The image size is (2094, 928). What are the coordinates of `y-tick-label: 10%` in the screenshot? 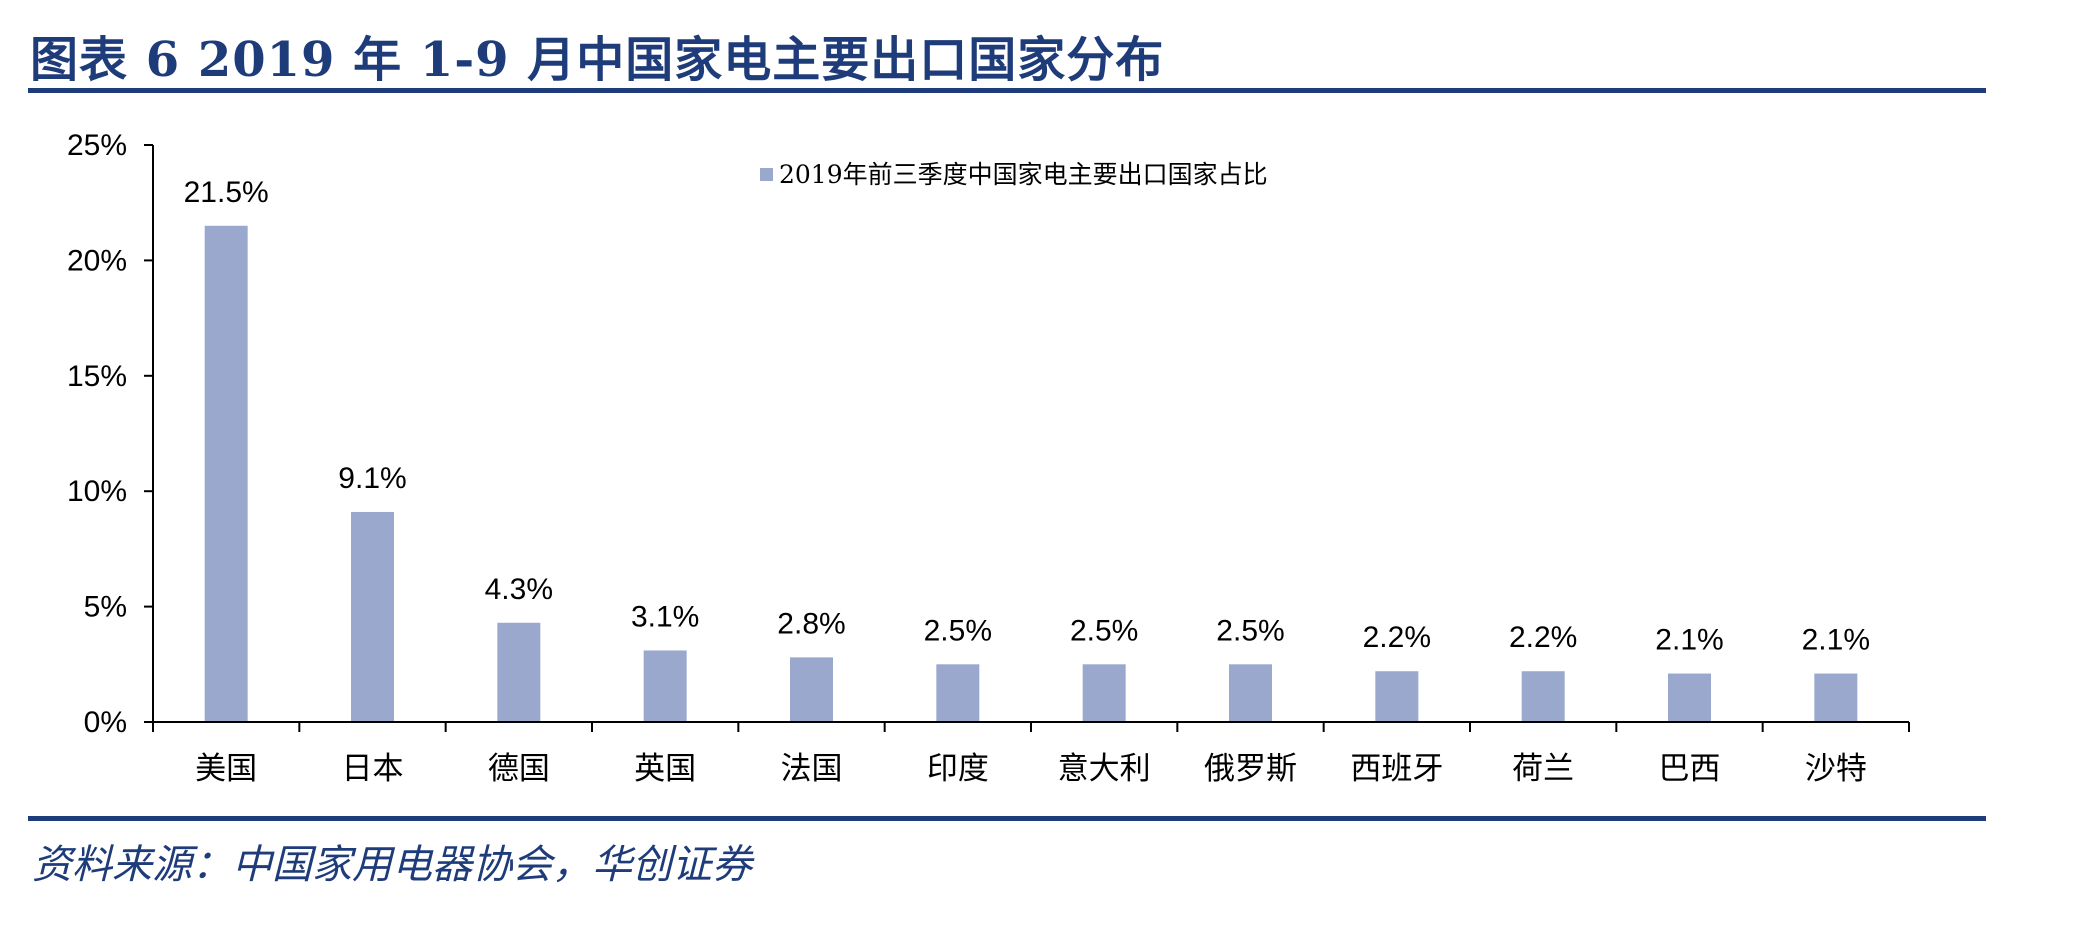 It's located at (97, 491).